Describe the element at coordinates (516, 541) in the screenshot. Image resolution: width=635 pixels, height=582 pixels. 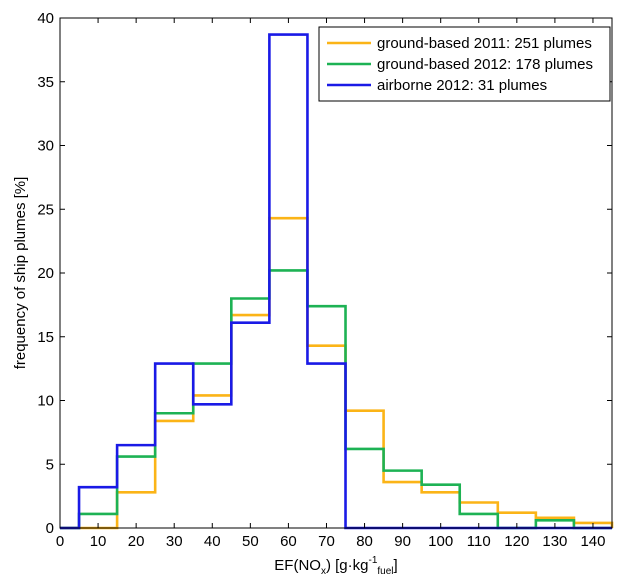
I see `x-tick-label: 120` at that location.